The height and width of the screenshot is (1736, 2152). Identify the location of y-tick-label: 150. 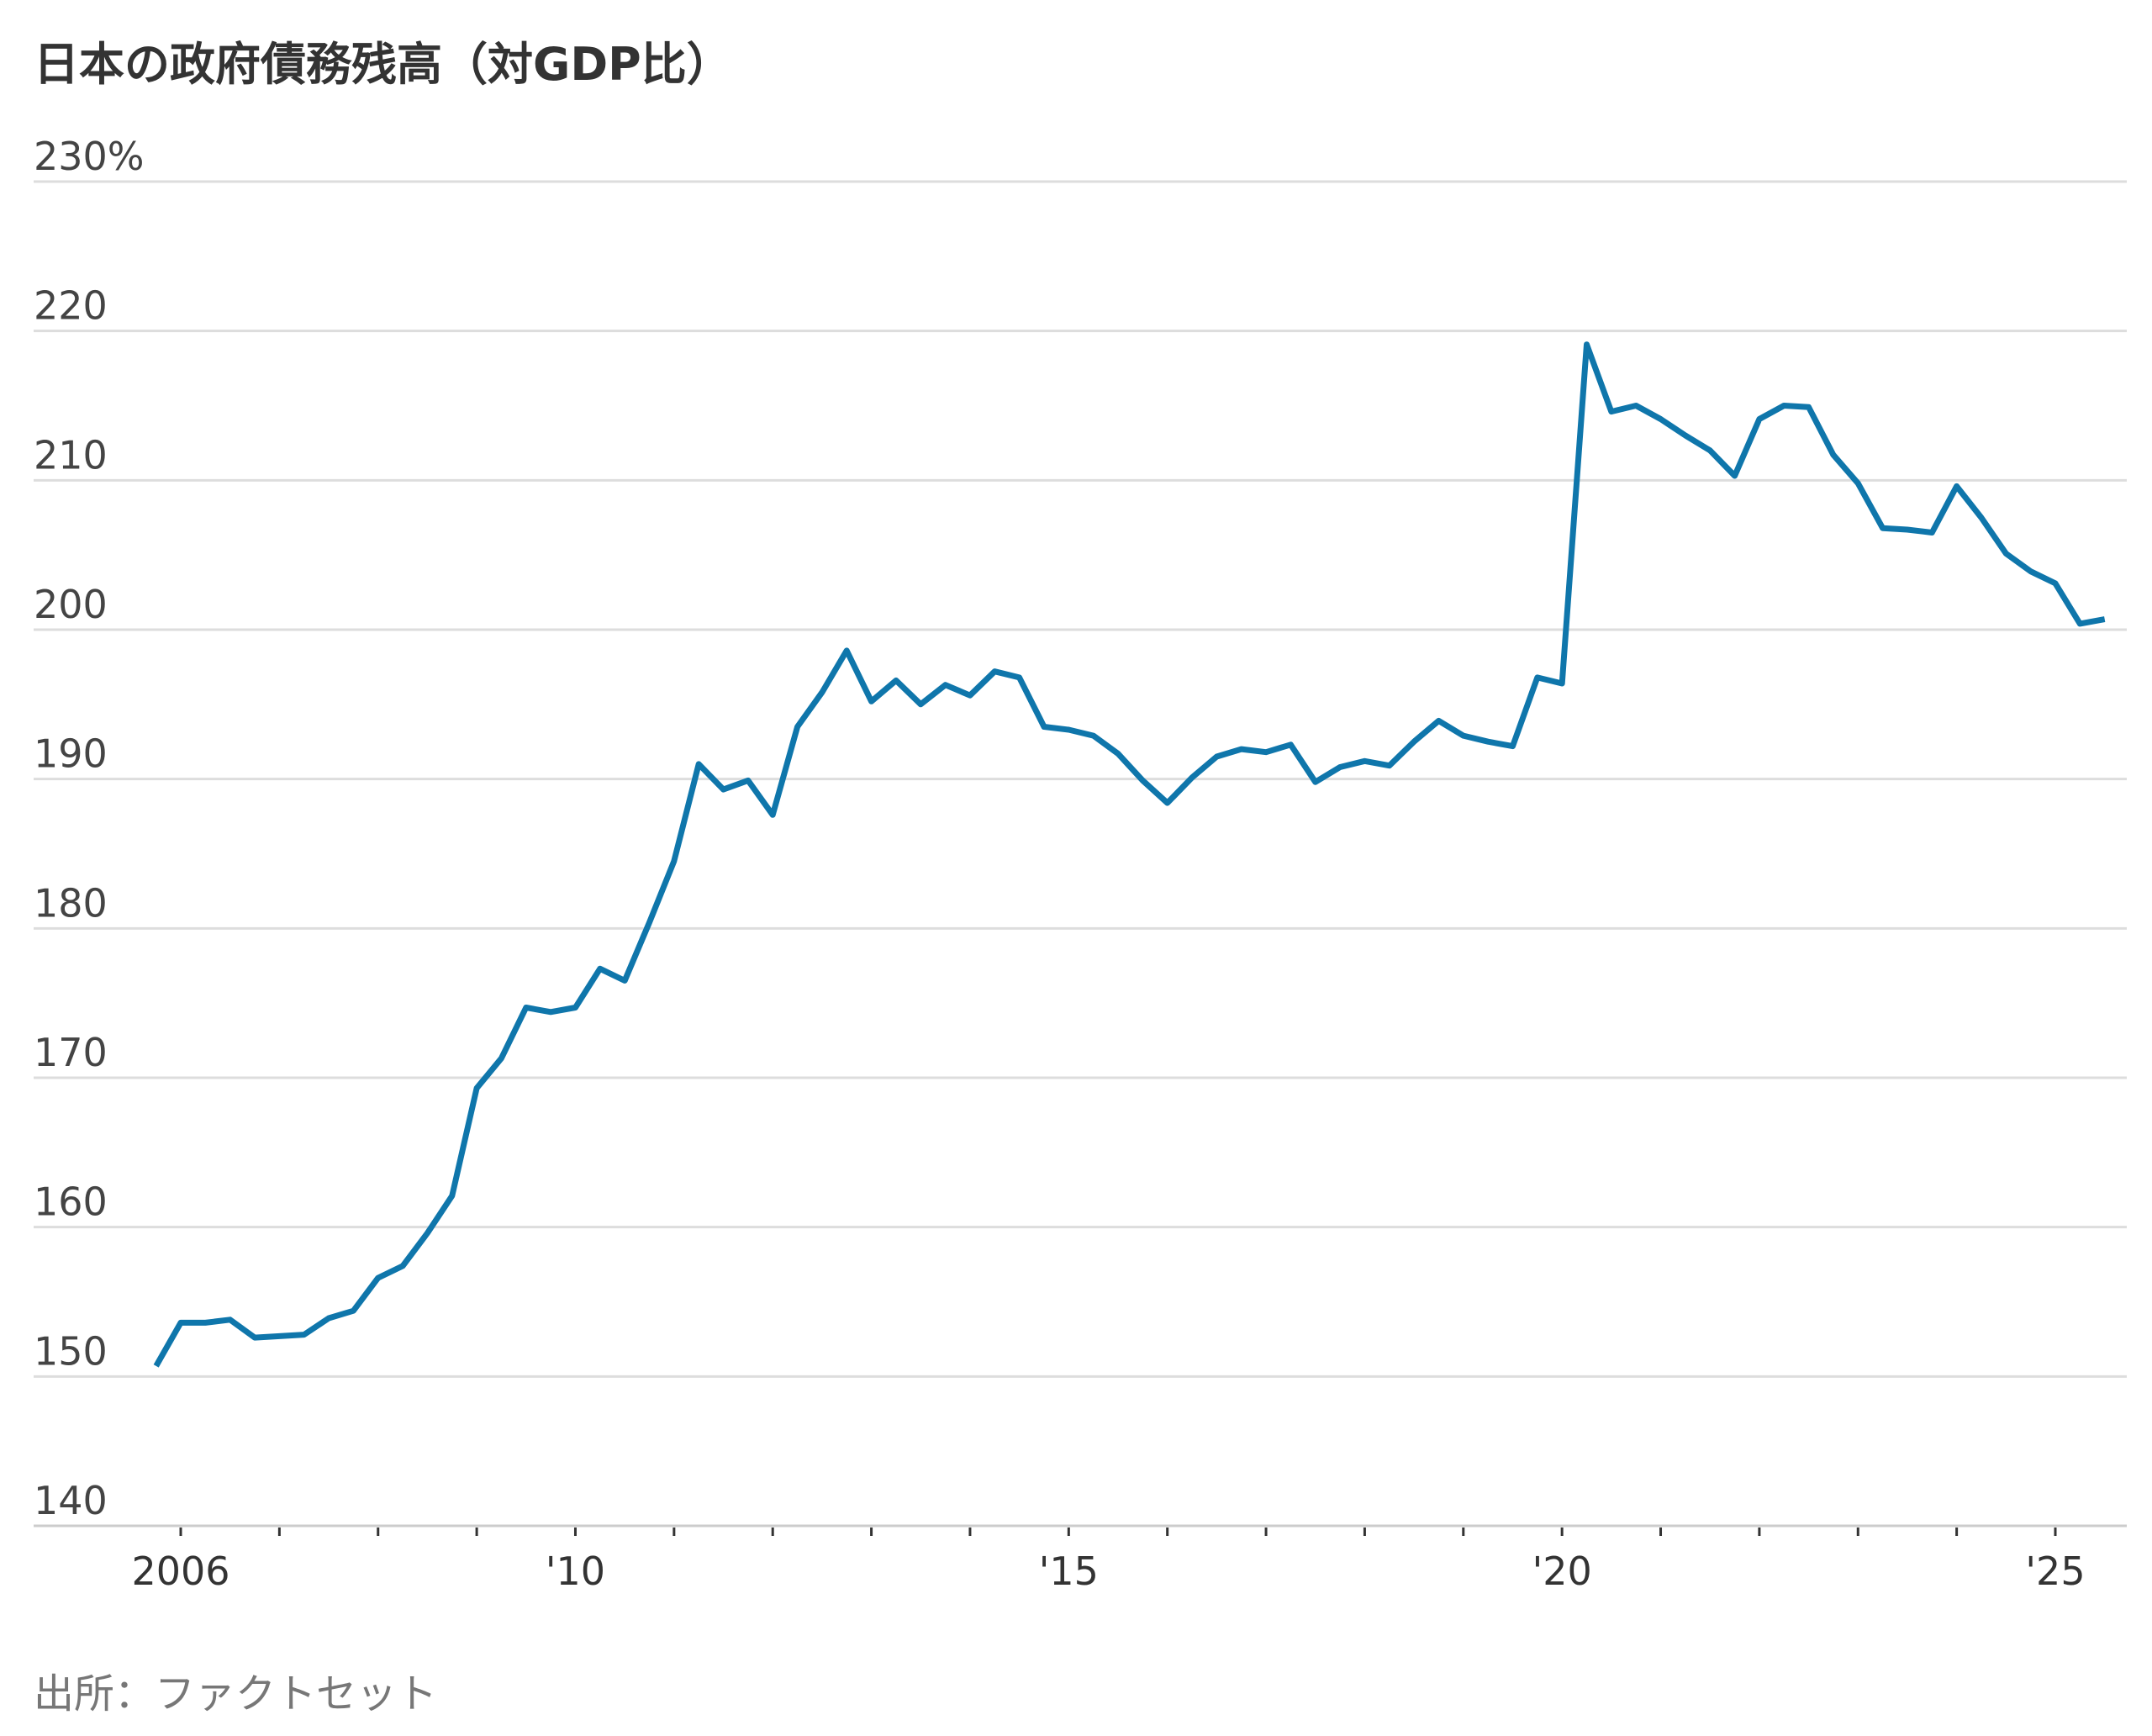
(71, 1351).